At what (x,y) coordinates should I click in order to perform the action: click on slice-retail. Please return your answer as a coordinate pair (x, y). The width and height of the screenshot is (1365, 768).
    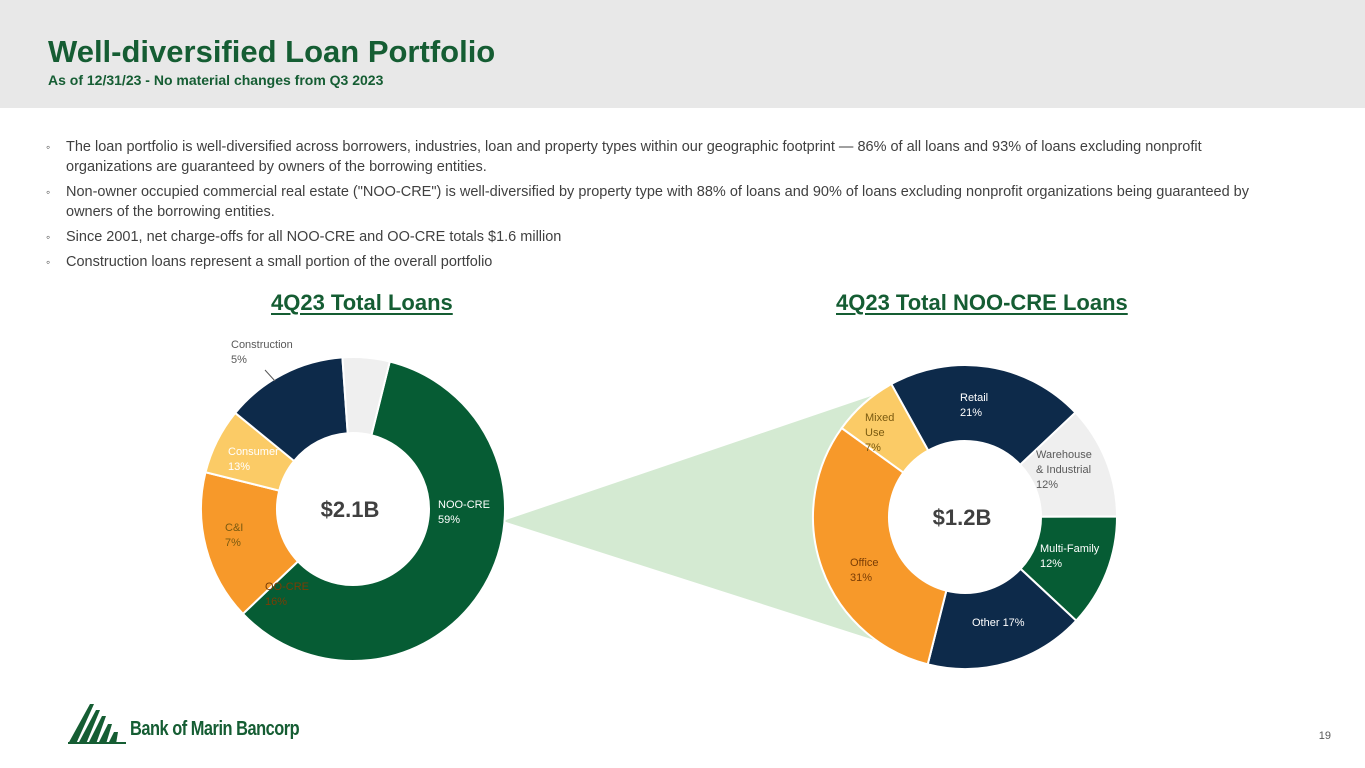
    Looking at the image, I should click on (983, 415).